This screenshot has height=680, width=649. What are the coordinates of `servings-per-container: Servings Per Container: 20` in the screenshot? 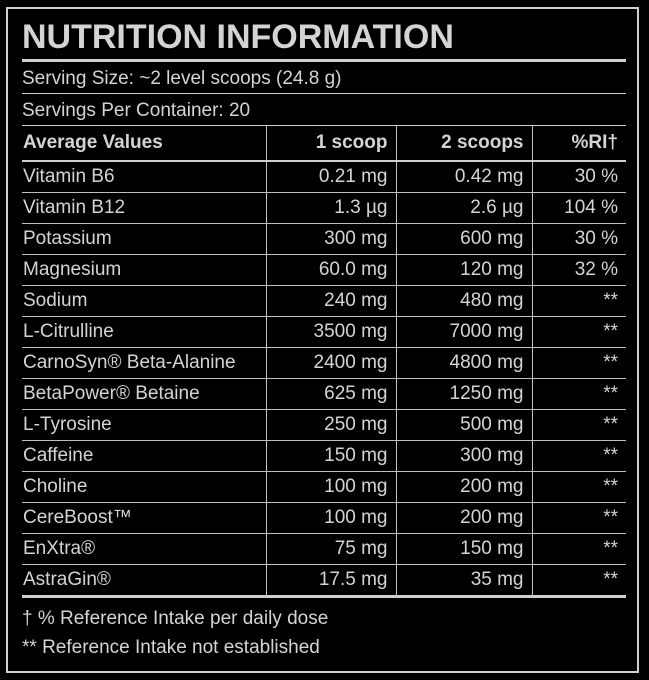 It's located at (136, 110).